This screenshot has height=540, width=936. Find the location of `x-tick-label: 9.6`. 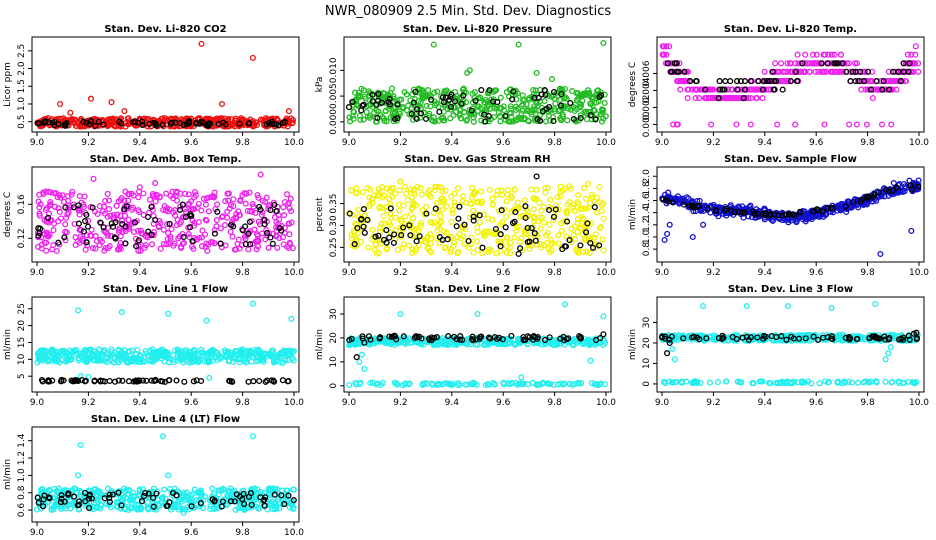

x-tick-label: 9.6 is located at coordinates (816, 403).